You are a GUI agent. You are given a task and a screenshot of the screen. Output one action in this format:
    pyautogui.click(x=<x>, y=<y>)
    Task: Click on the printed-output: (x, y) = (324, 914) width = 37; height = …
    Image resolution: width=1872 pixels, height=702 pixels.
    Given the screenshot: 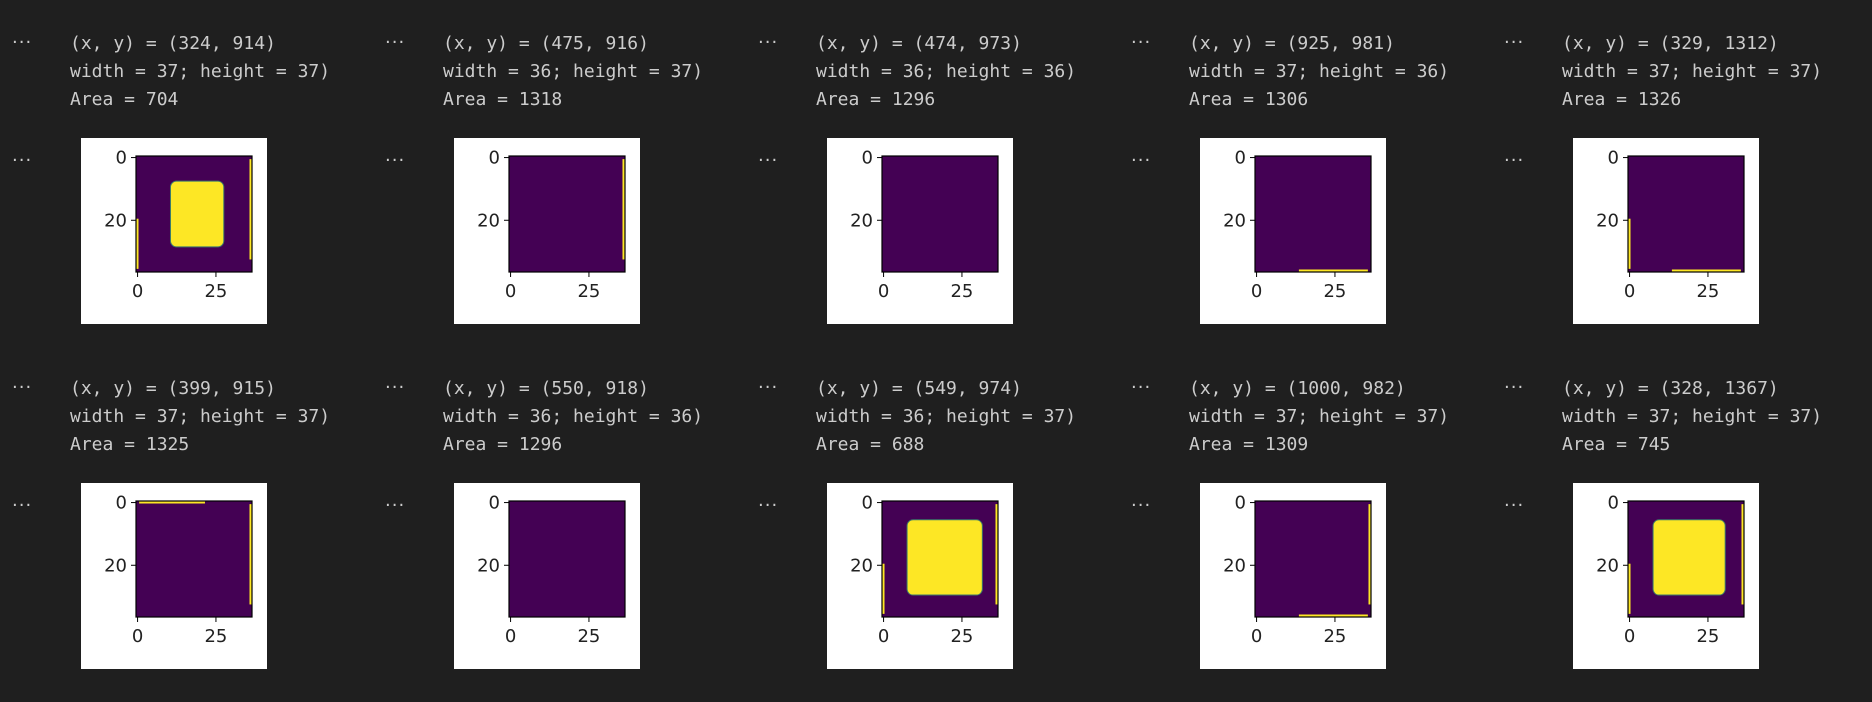 What is the action you would take?
    pyautogui.click(x=200, y=72)
    